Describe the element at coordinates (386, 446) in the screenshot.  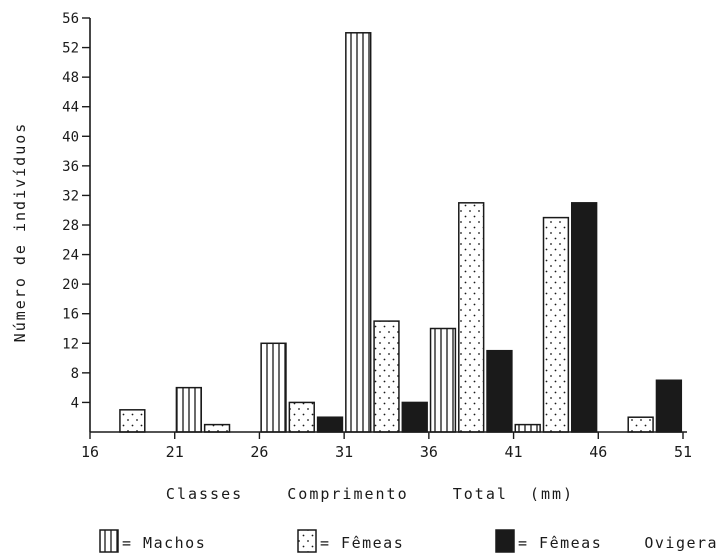
I see `x-axis-ticks: 16 21 26 31 36 41 46 51` at that location.